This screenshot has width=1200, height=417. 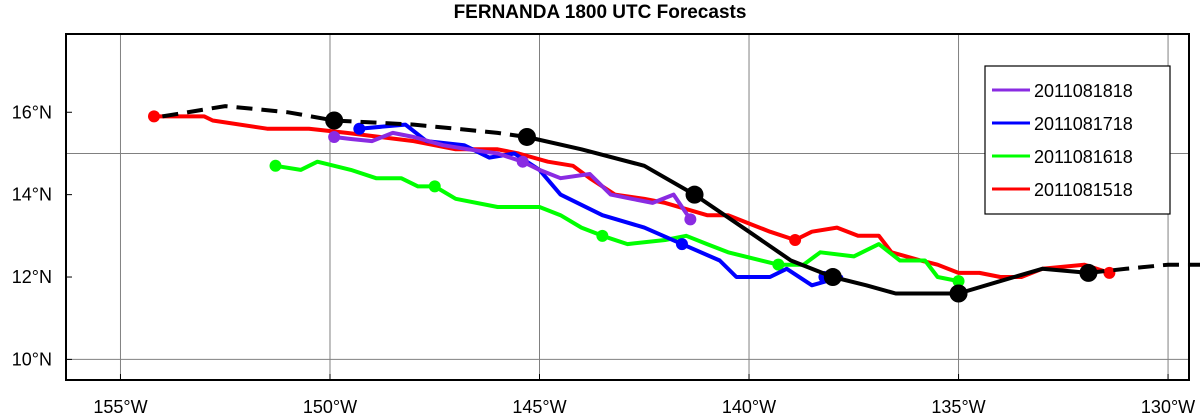 I want to click on legend-label-2011081618: 2011081618, so click(x=1083, y=157).